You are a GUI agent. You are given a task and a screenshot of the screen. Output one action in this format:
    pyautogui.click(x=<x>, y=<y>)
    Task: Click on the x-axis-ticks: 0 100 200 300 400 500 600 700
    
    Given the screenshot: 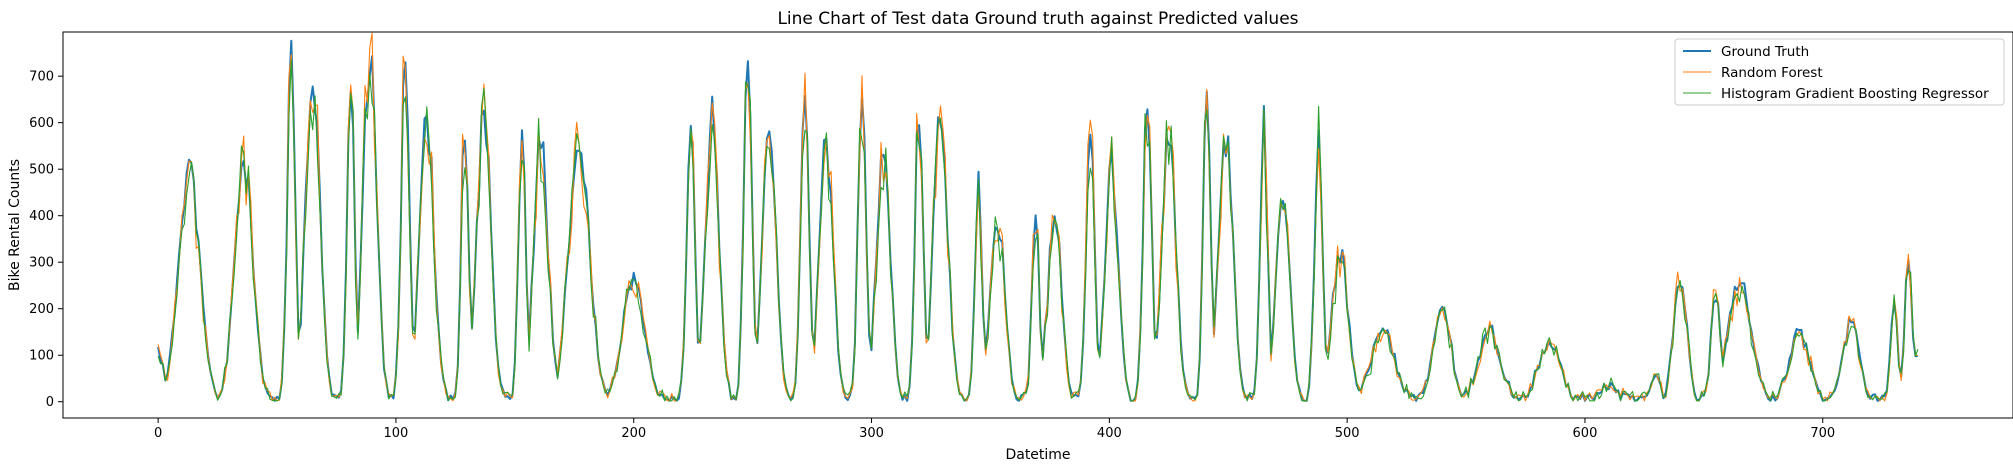 What is the action you would take?
    pyautogui.click(x=994, y=429)
    